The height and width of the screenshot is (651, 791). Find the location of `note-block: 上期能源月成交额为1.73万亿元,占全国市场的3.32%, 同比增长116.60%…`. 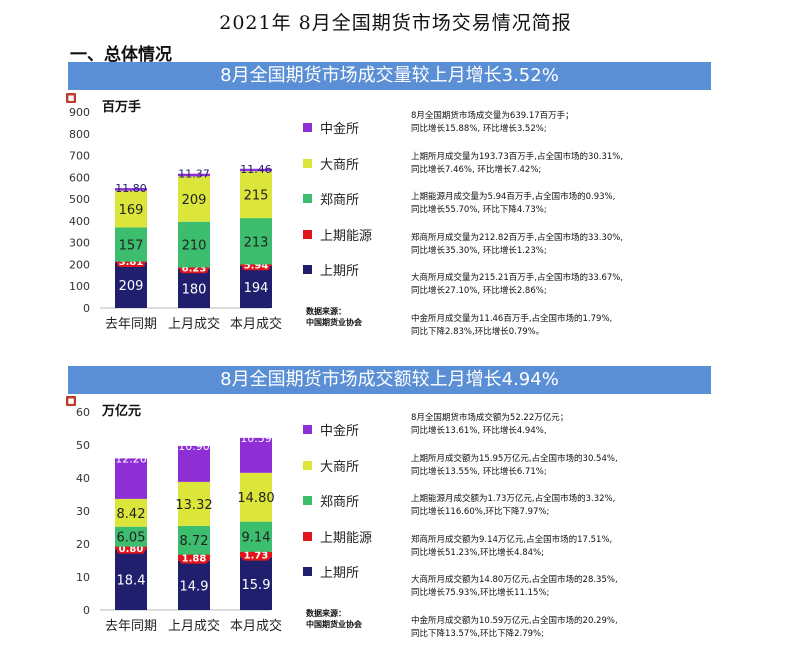

note-block: 上期能源月成交额为1.73万亿元,占全国市场的3.32%, 同比增长116.60%… is located at coordinates (513, 506).